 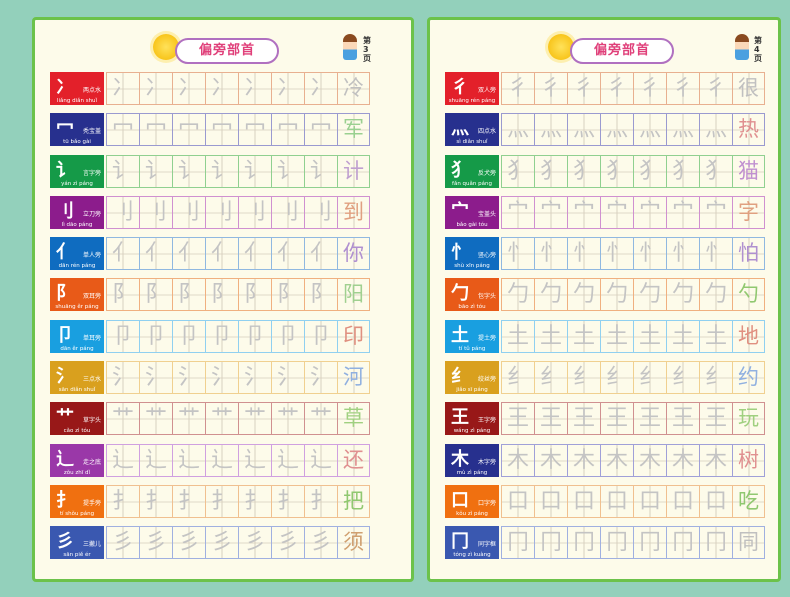 What do you see at coordinates (748, 88) in the screenshot?
I see `example-character-cell: 很` at bounding box center [748, 88].